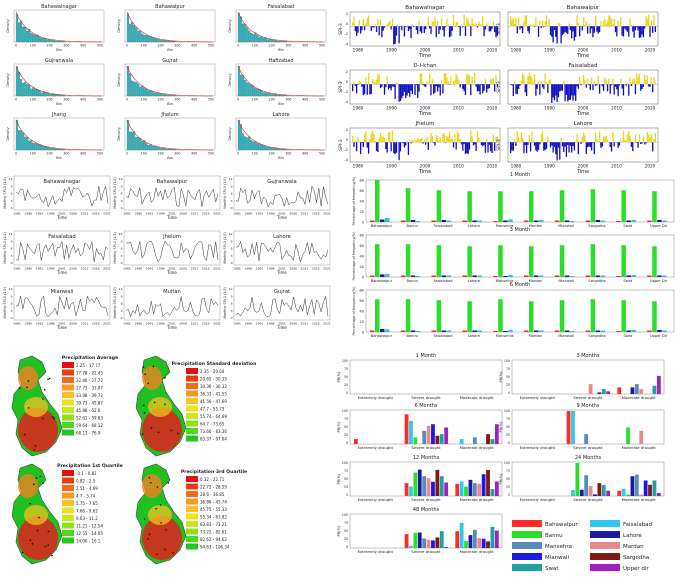 This screenshot has height=587, width=680. I want to click on monthly-xtick: 2016, so click(316, 214).